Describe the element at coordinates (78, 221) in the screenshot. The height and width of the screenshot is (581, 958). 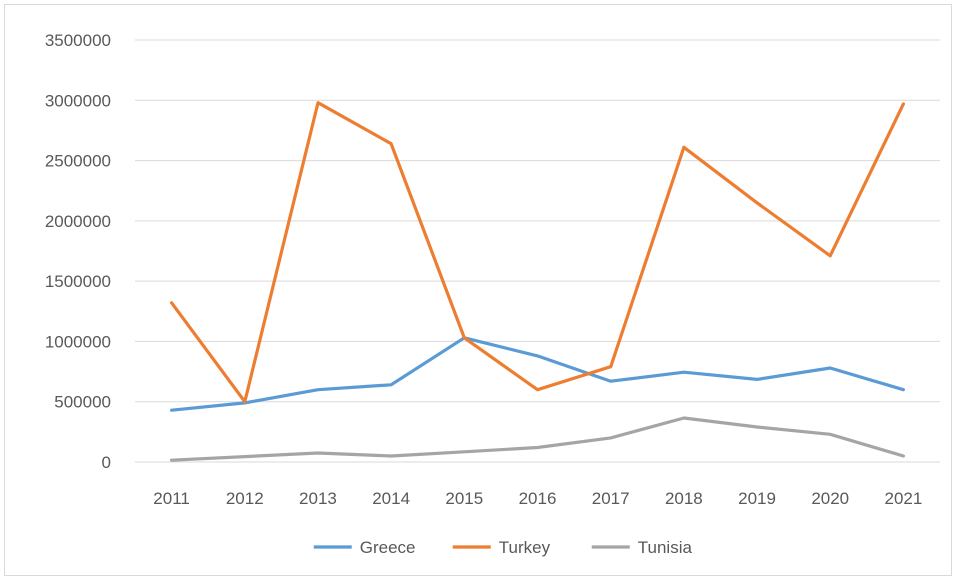
I see `y-tick-label: 2000000` at that location.